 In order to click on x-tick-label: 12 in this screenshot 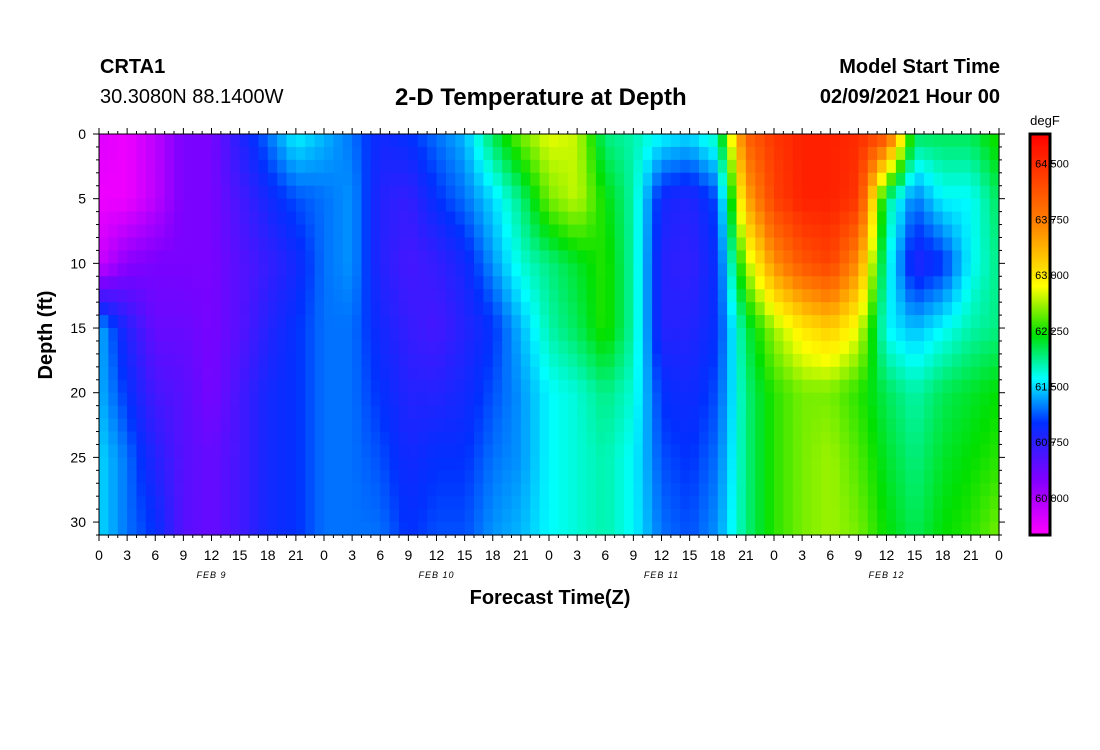, I will do `click(662, 555)`.